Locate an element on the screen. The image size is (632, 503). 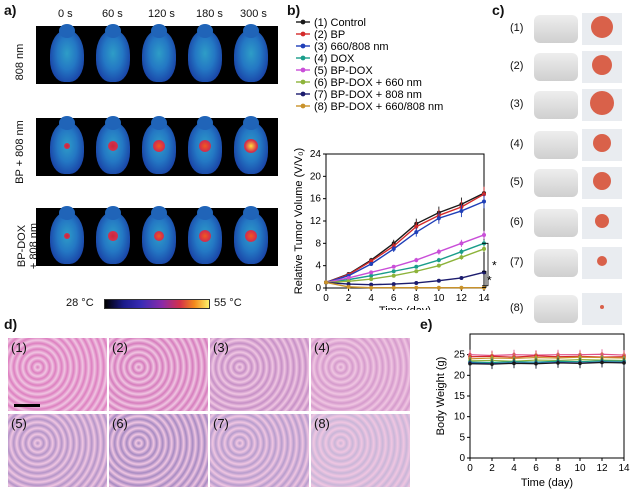
legend-entry: (2) BP is located at coordinates (329, 35).